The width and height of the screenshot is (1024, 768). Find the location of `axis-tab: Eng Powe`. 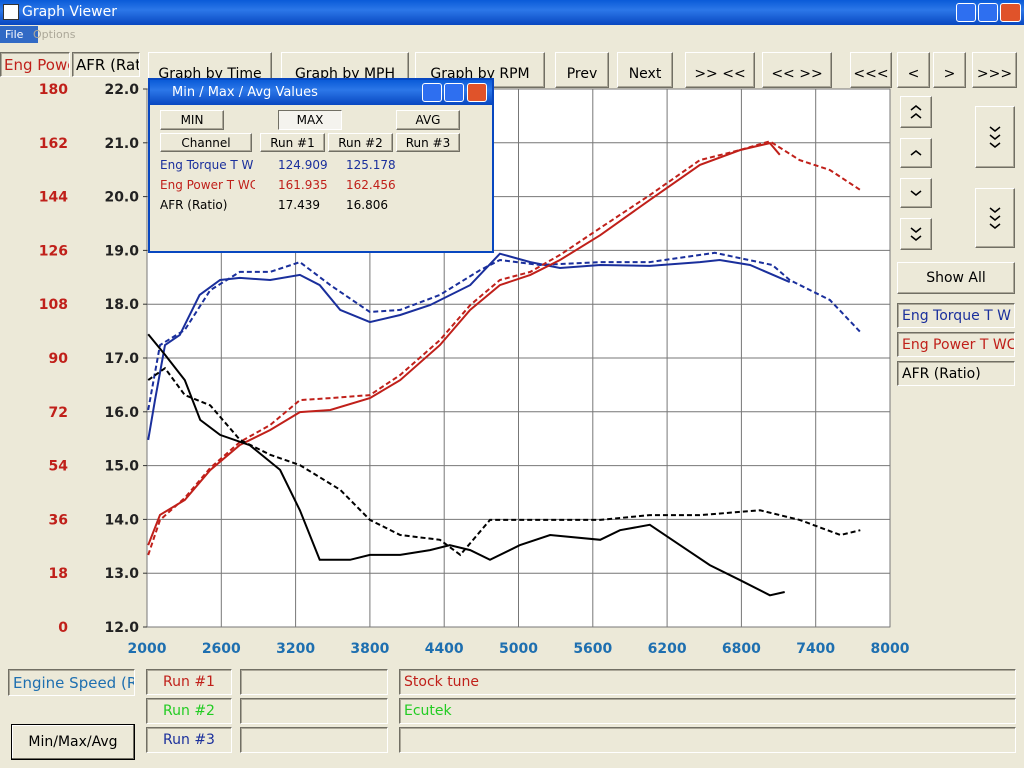

axis-tab: Eng Powe is located at coordinates (35, 64).